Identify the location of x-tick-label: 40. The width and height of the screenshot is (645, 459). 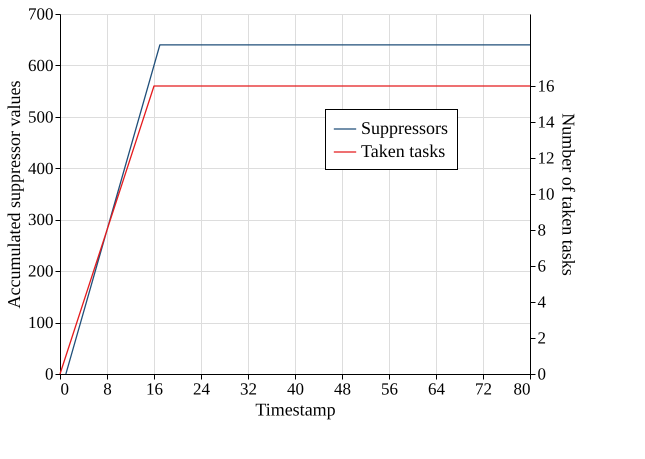
(295, 389).